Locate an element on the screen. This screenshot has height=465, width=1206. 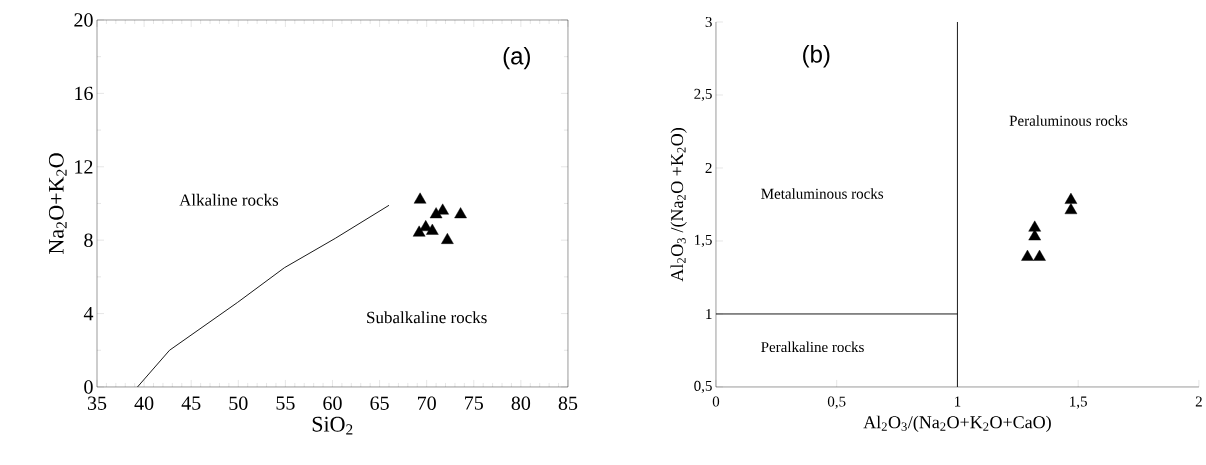
x-tick-label: 50 is located at coordinates (238, 403).